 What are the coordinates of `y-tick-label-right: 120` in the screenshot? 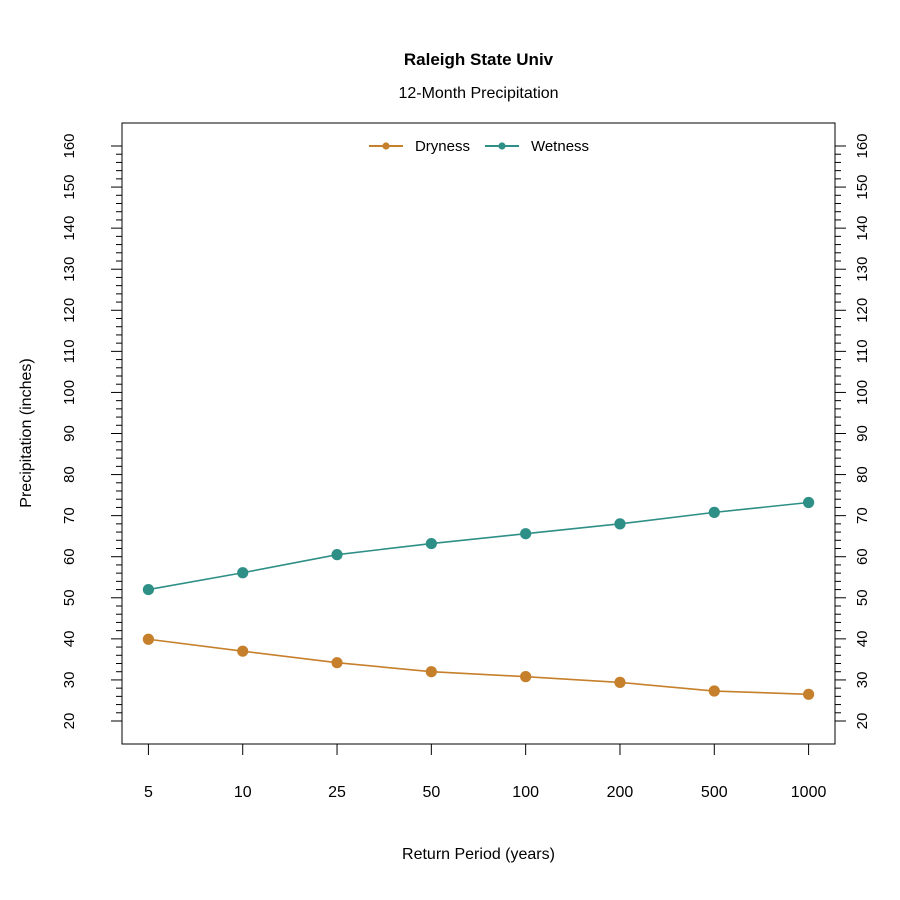 It's located at (862, 310).